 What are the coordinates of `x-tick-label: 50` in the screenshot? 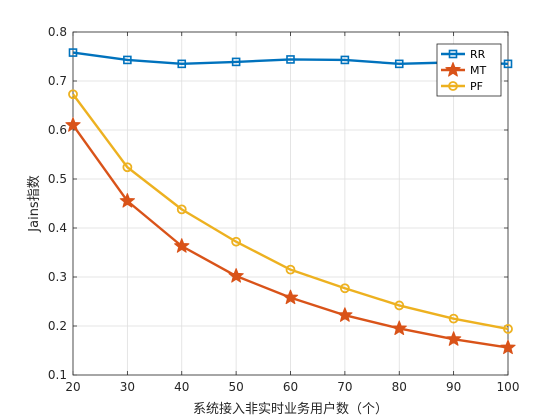 It's located at (235, 387).